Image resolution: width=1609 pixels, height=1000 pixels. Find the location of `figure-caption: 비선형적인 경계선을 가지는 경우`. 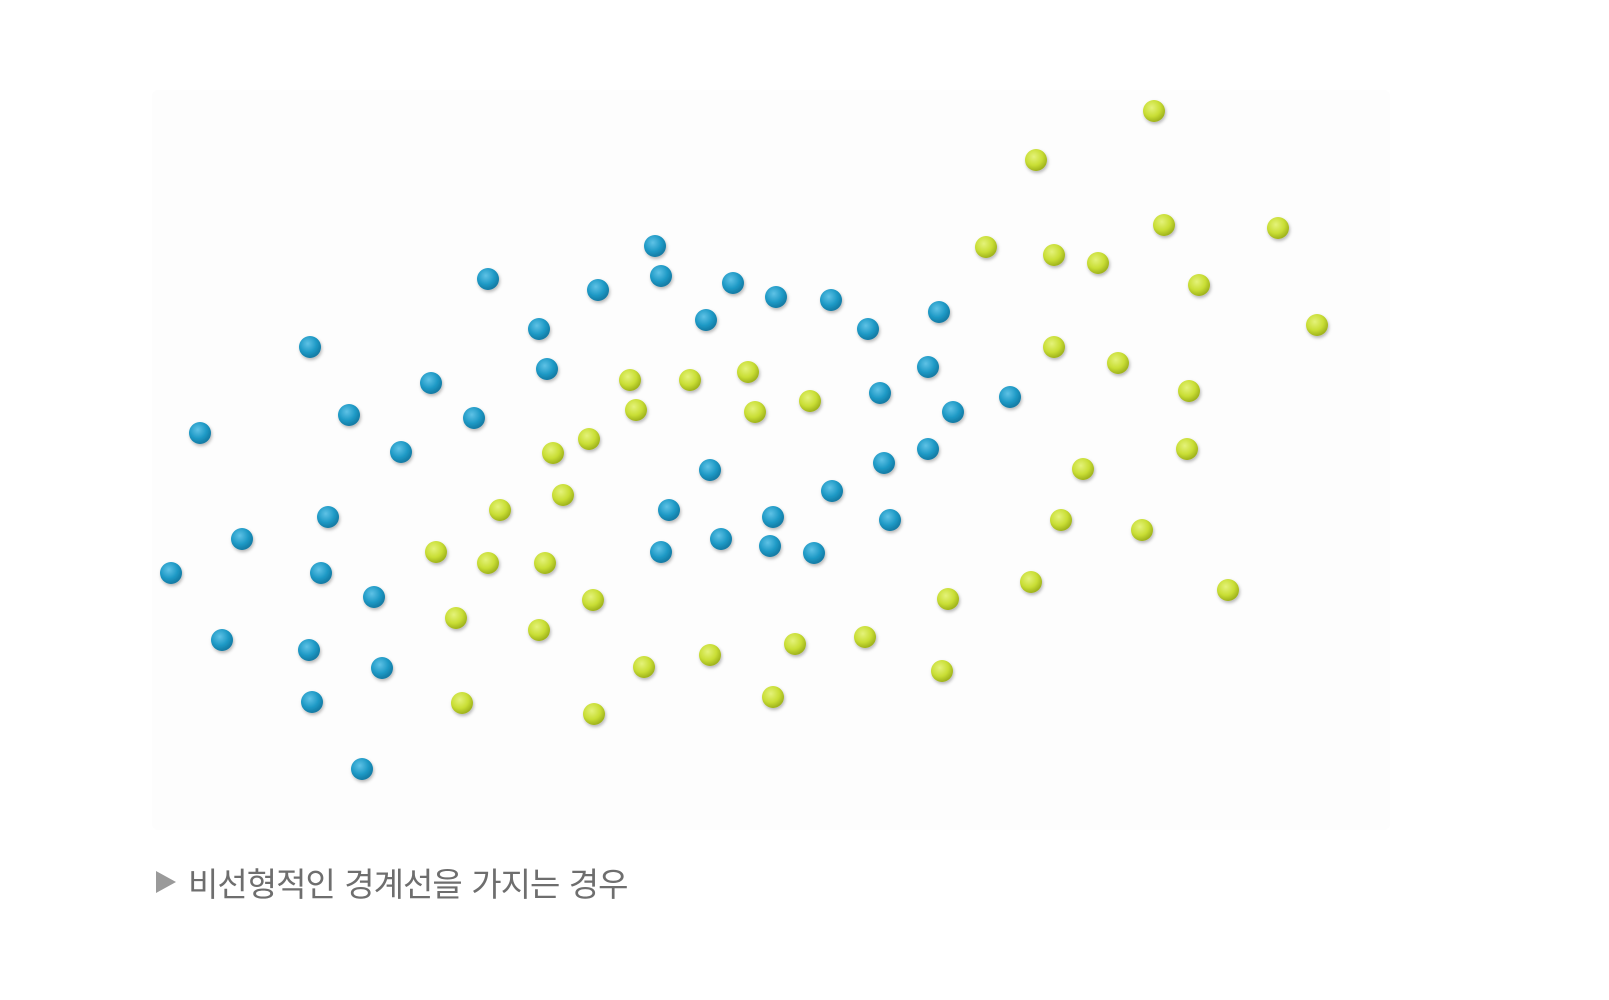

figure-caption: 비선형적인 경계선을 가지는 경우 is located at coordinates (392, 883).